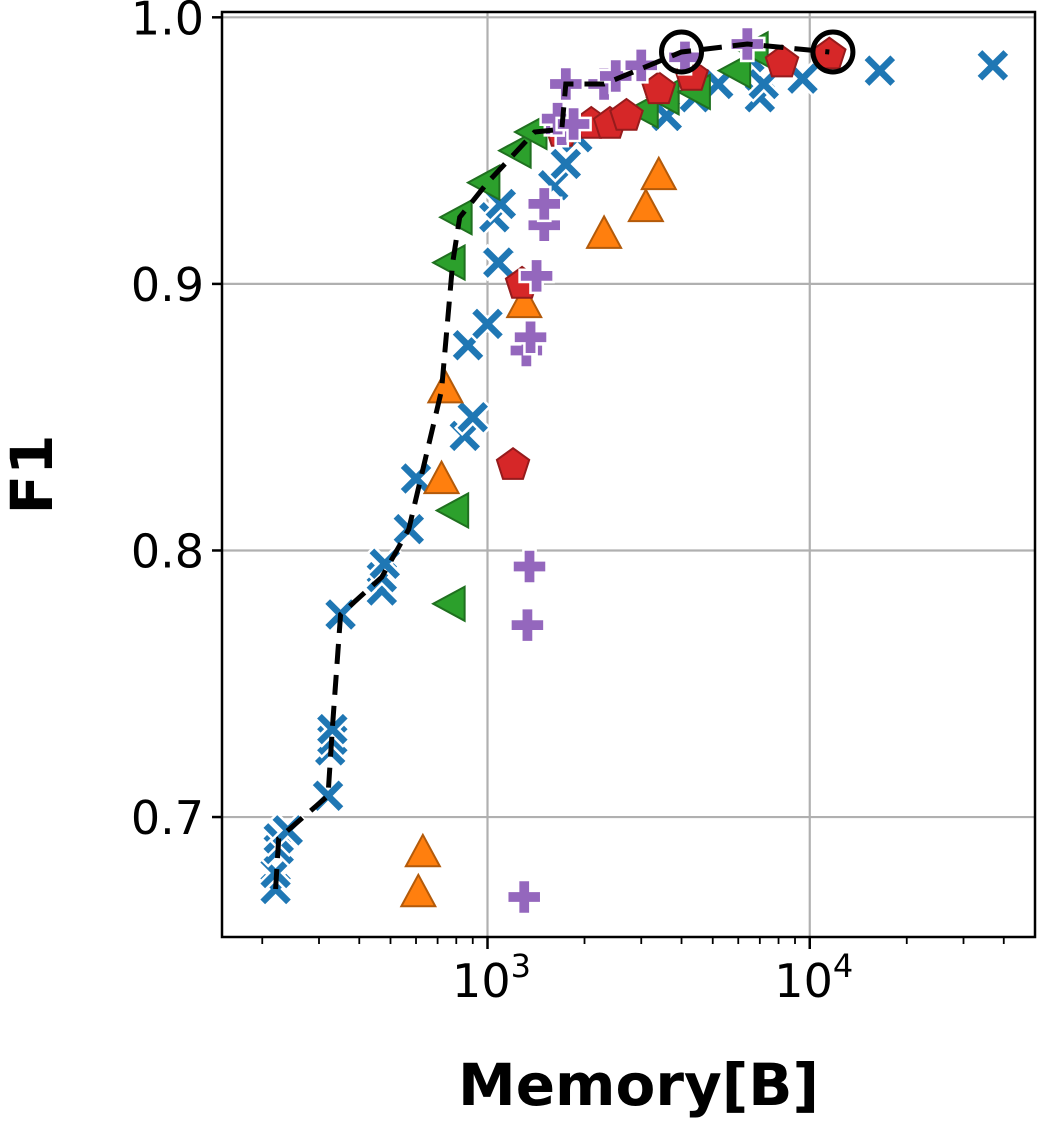 The height and width of the screenshot is (1125, 1042). Describe the element at coordinates (167, 22) in the screenshot. I see `y-tick-label: 1.0` at that location.